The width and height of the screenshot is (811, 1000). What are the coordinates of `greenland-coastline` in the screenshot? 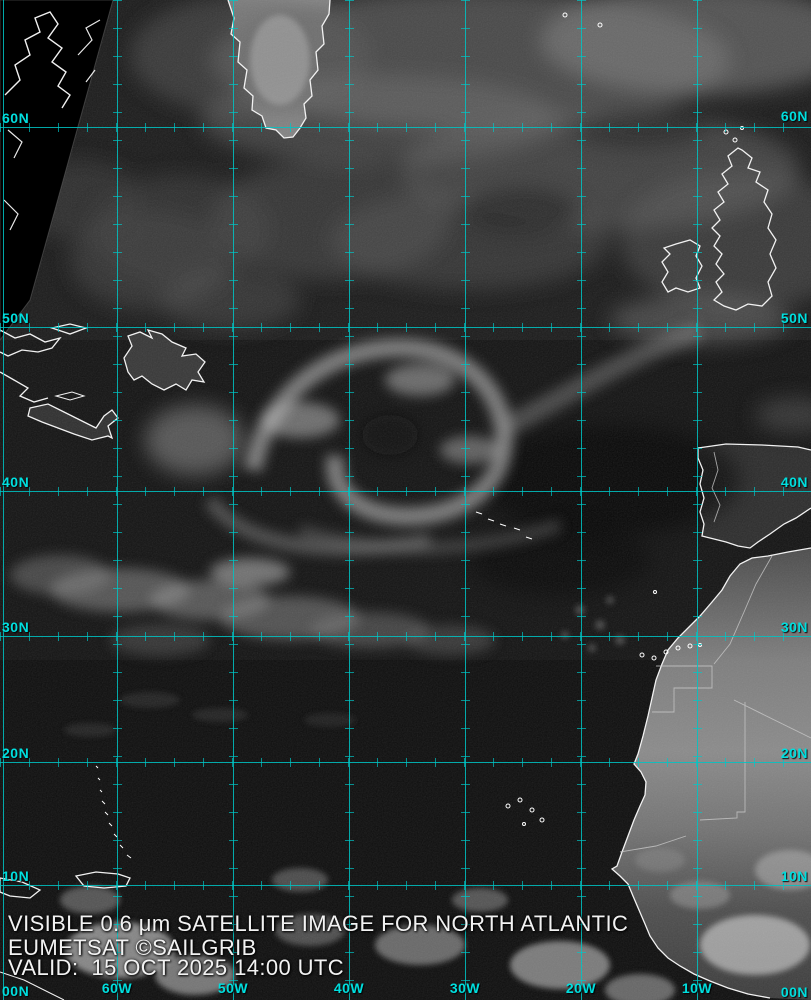 It's located at (279, 69).